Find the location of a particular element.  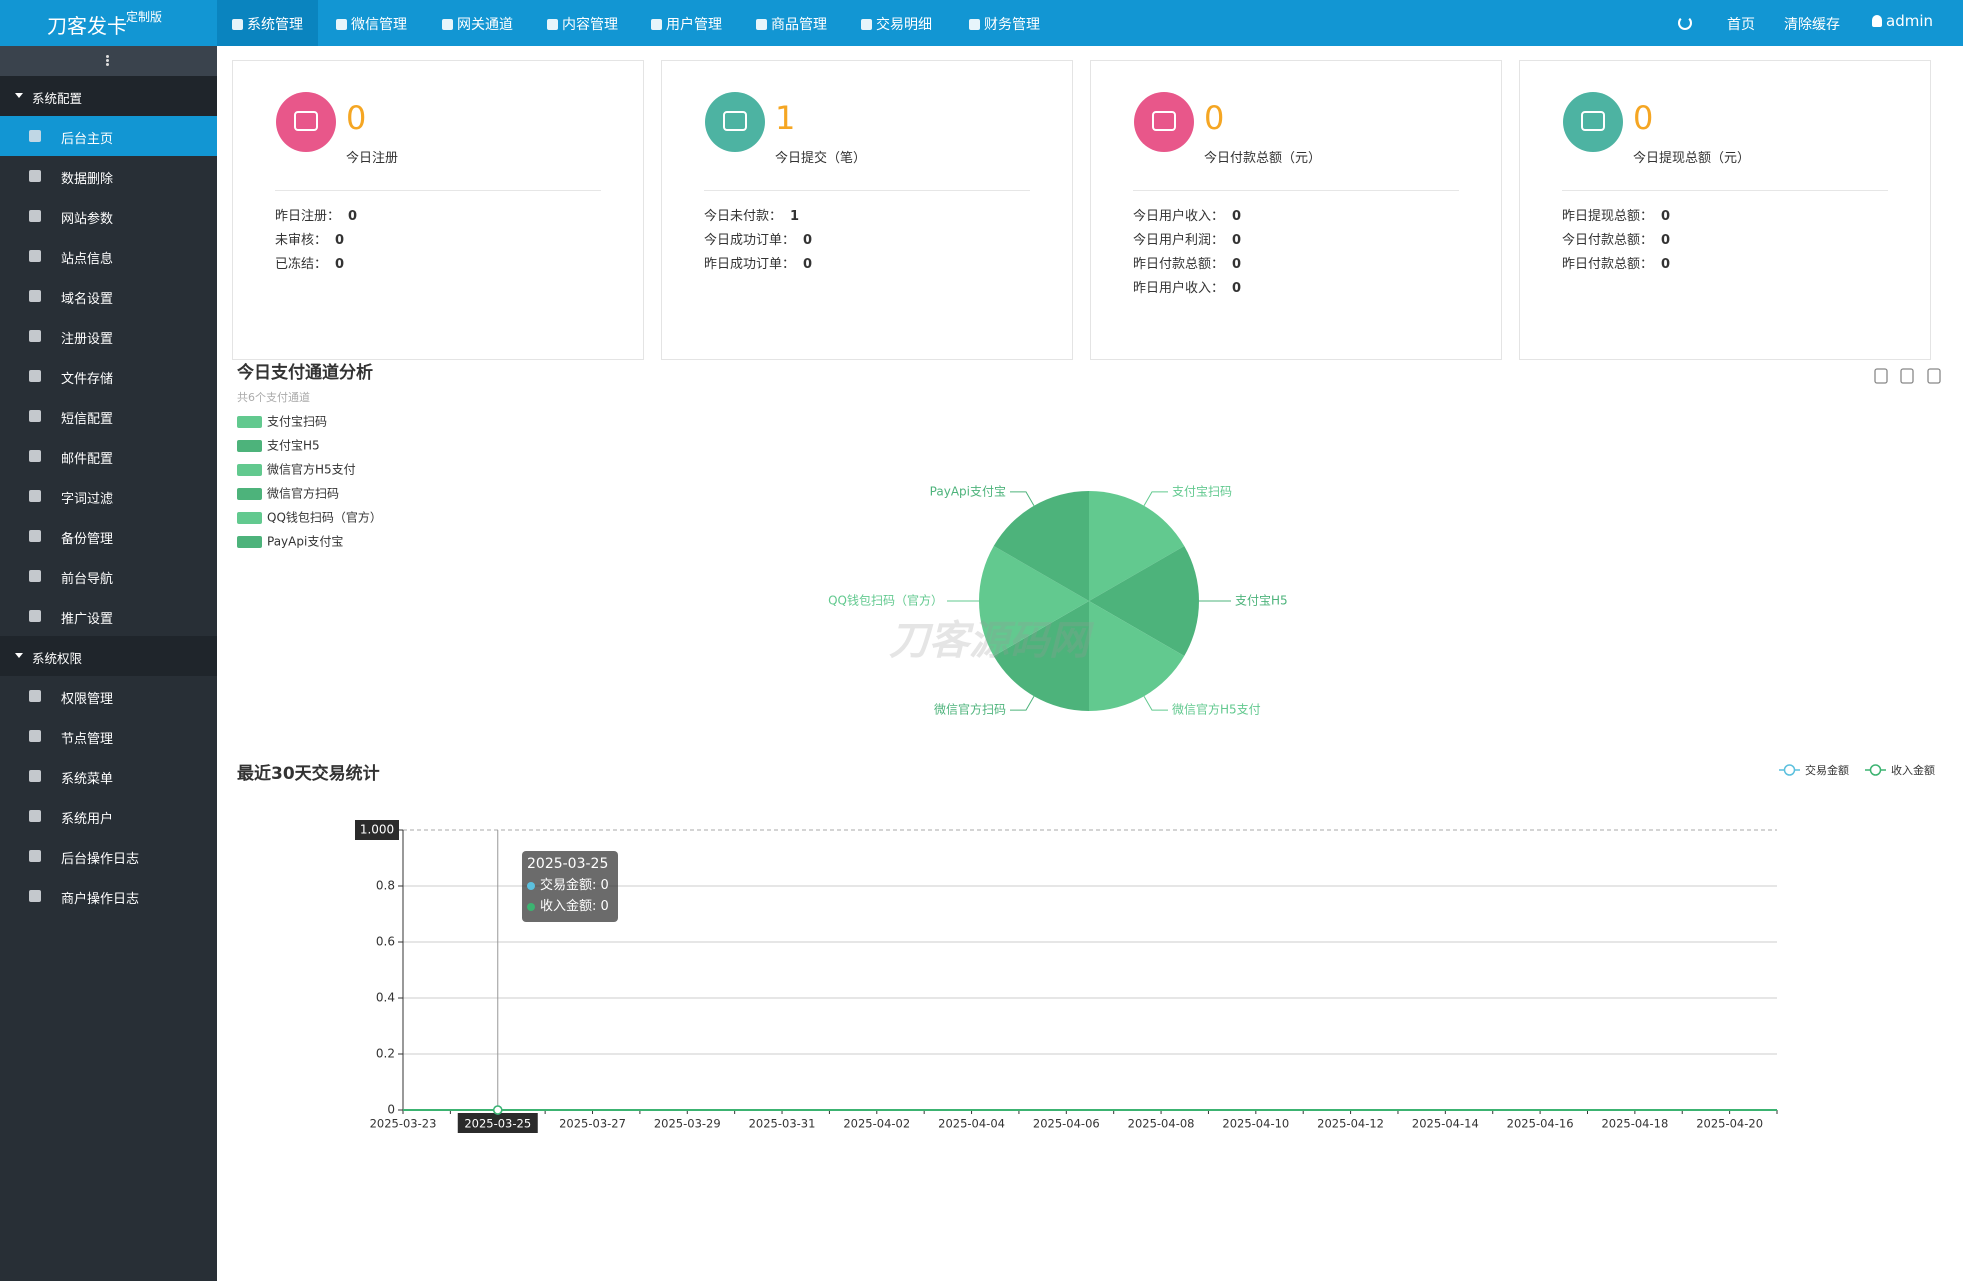

stat-row: 今日成功订单： 0 is located at coordinates (758, 238).